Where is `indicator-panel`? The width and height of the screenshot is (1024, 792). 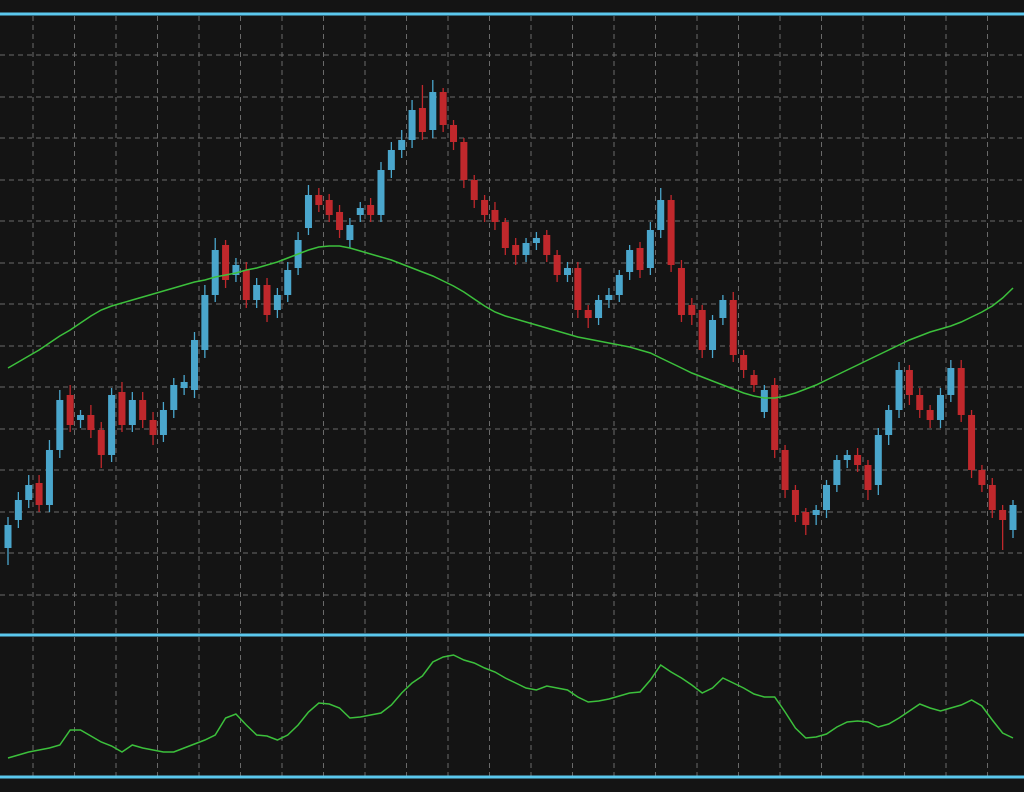 indicator-panel is located at coordinates (510, 706).